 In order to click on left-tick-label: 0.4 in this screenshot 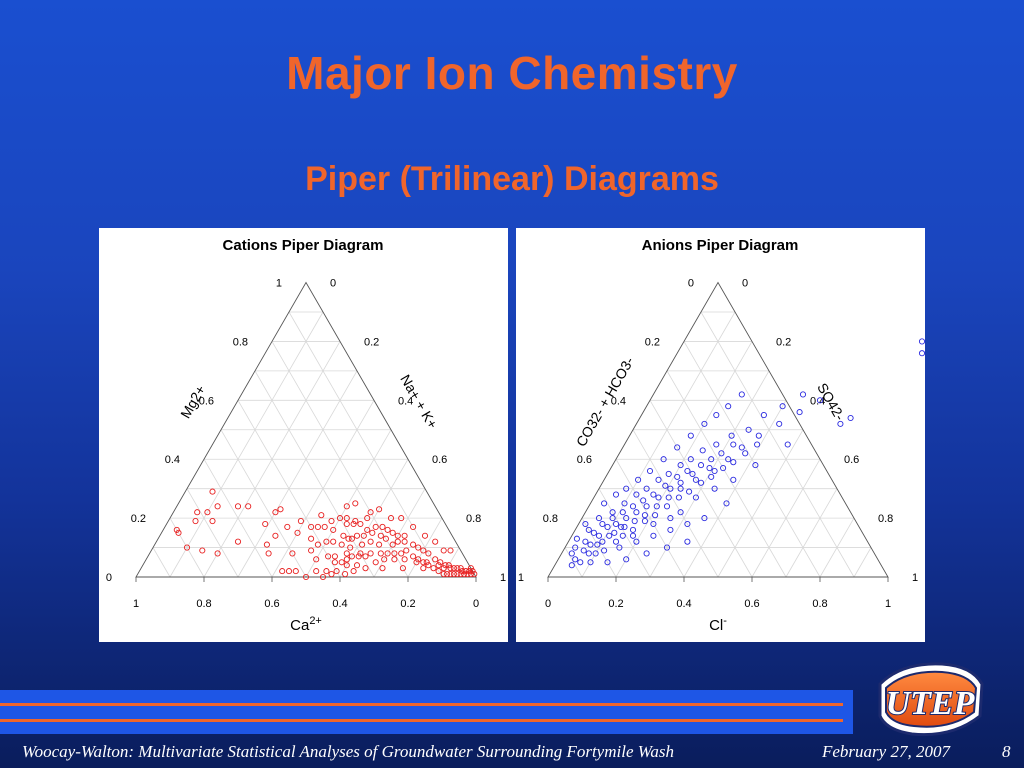, I will do `click(618, 401)`.